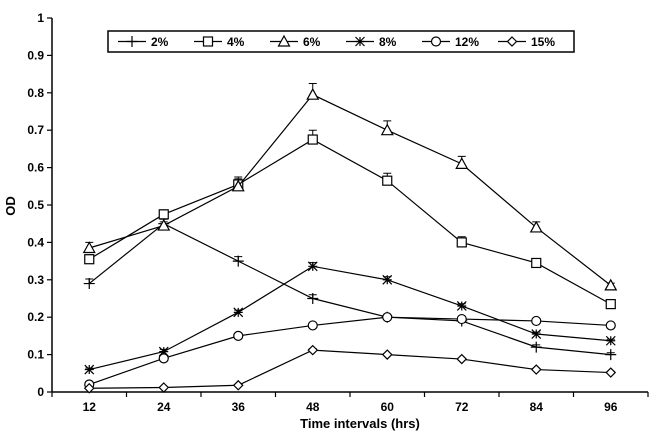 The height and width of the screenshot is (438, 659). I want to click on x-tick-label: 12, so click(90, 407).